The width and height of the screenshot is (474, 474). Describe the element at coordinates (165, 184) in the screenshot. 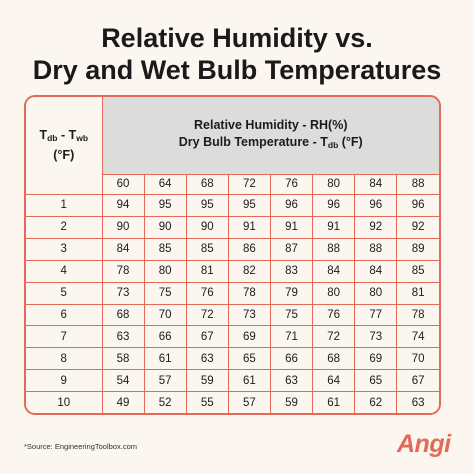

I see `dry-bulb-temp-cell: 64` at that location.